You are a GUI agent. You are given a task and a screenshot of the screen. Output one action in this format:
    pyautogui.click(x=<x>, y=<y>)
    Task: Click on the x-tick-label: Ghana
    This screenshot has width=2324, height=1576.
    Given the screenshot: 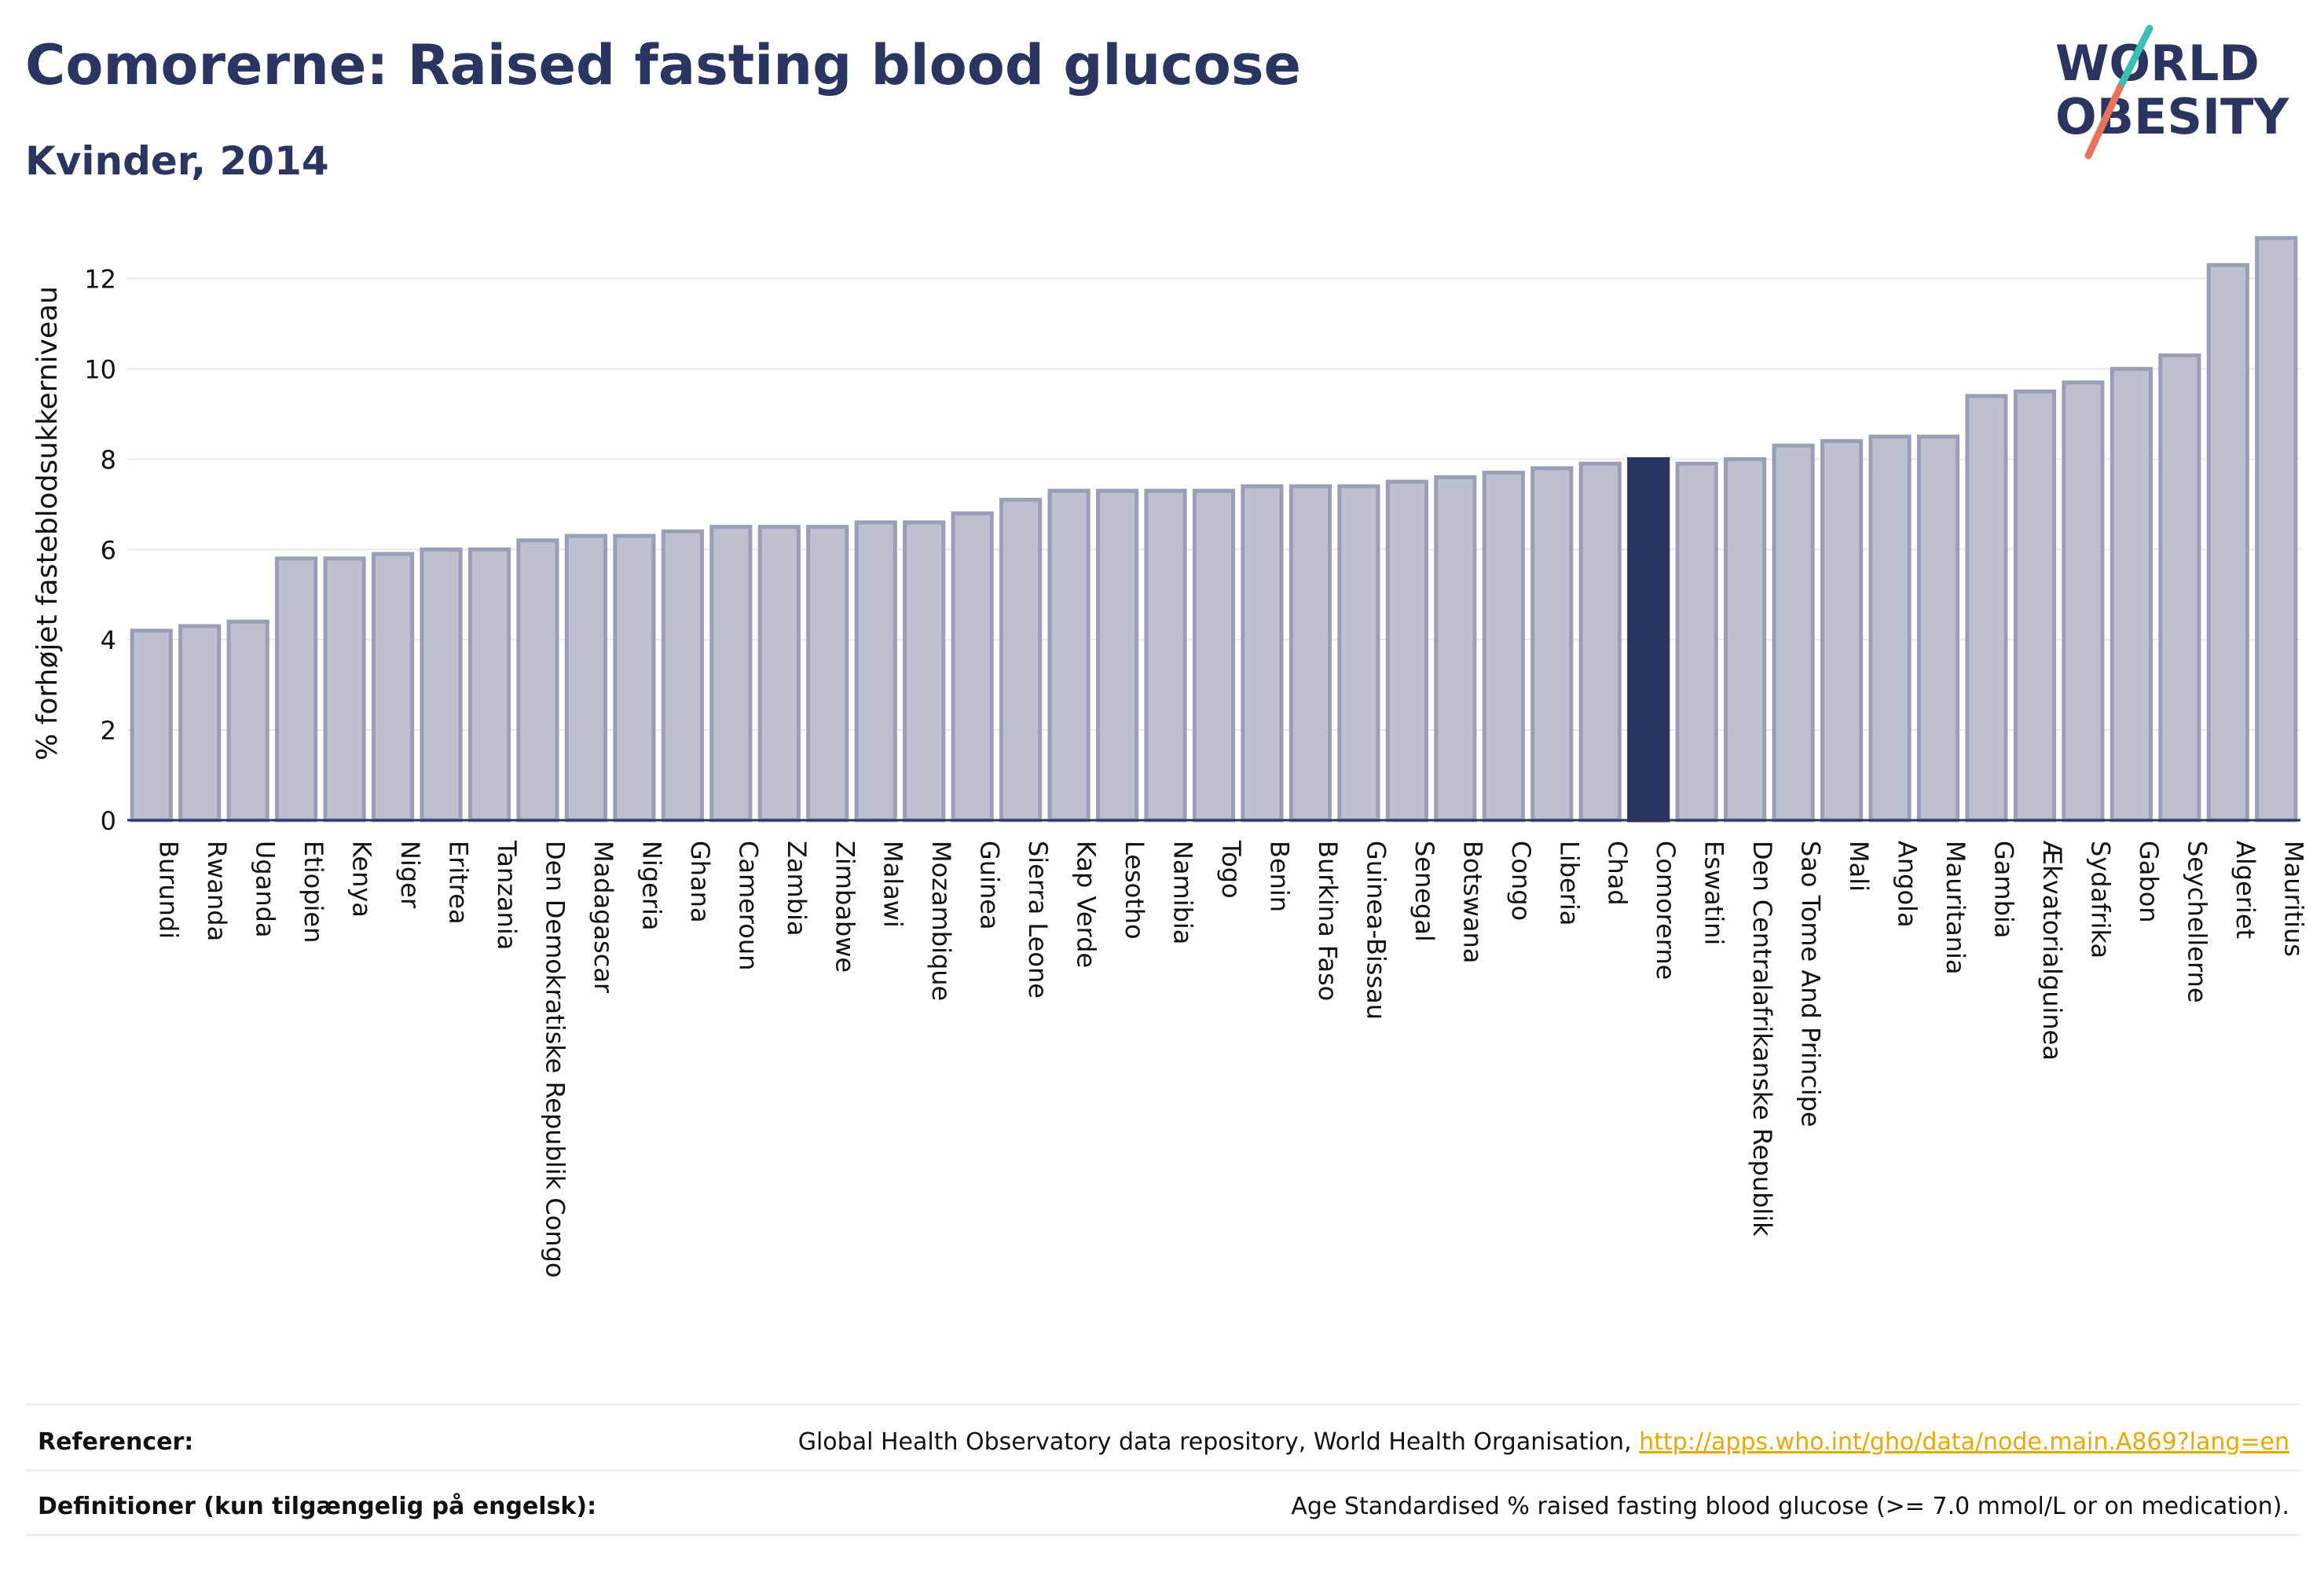 What is the action you would take?
    pyautogui.click(x=700, y=882)
    